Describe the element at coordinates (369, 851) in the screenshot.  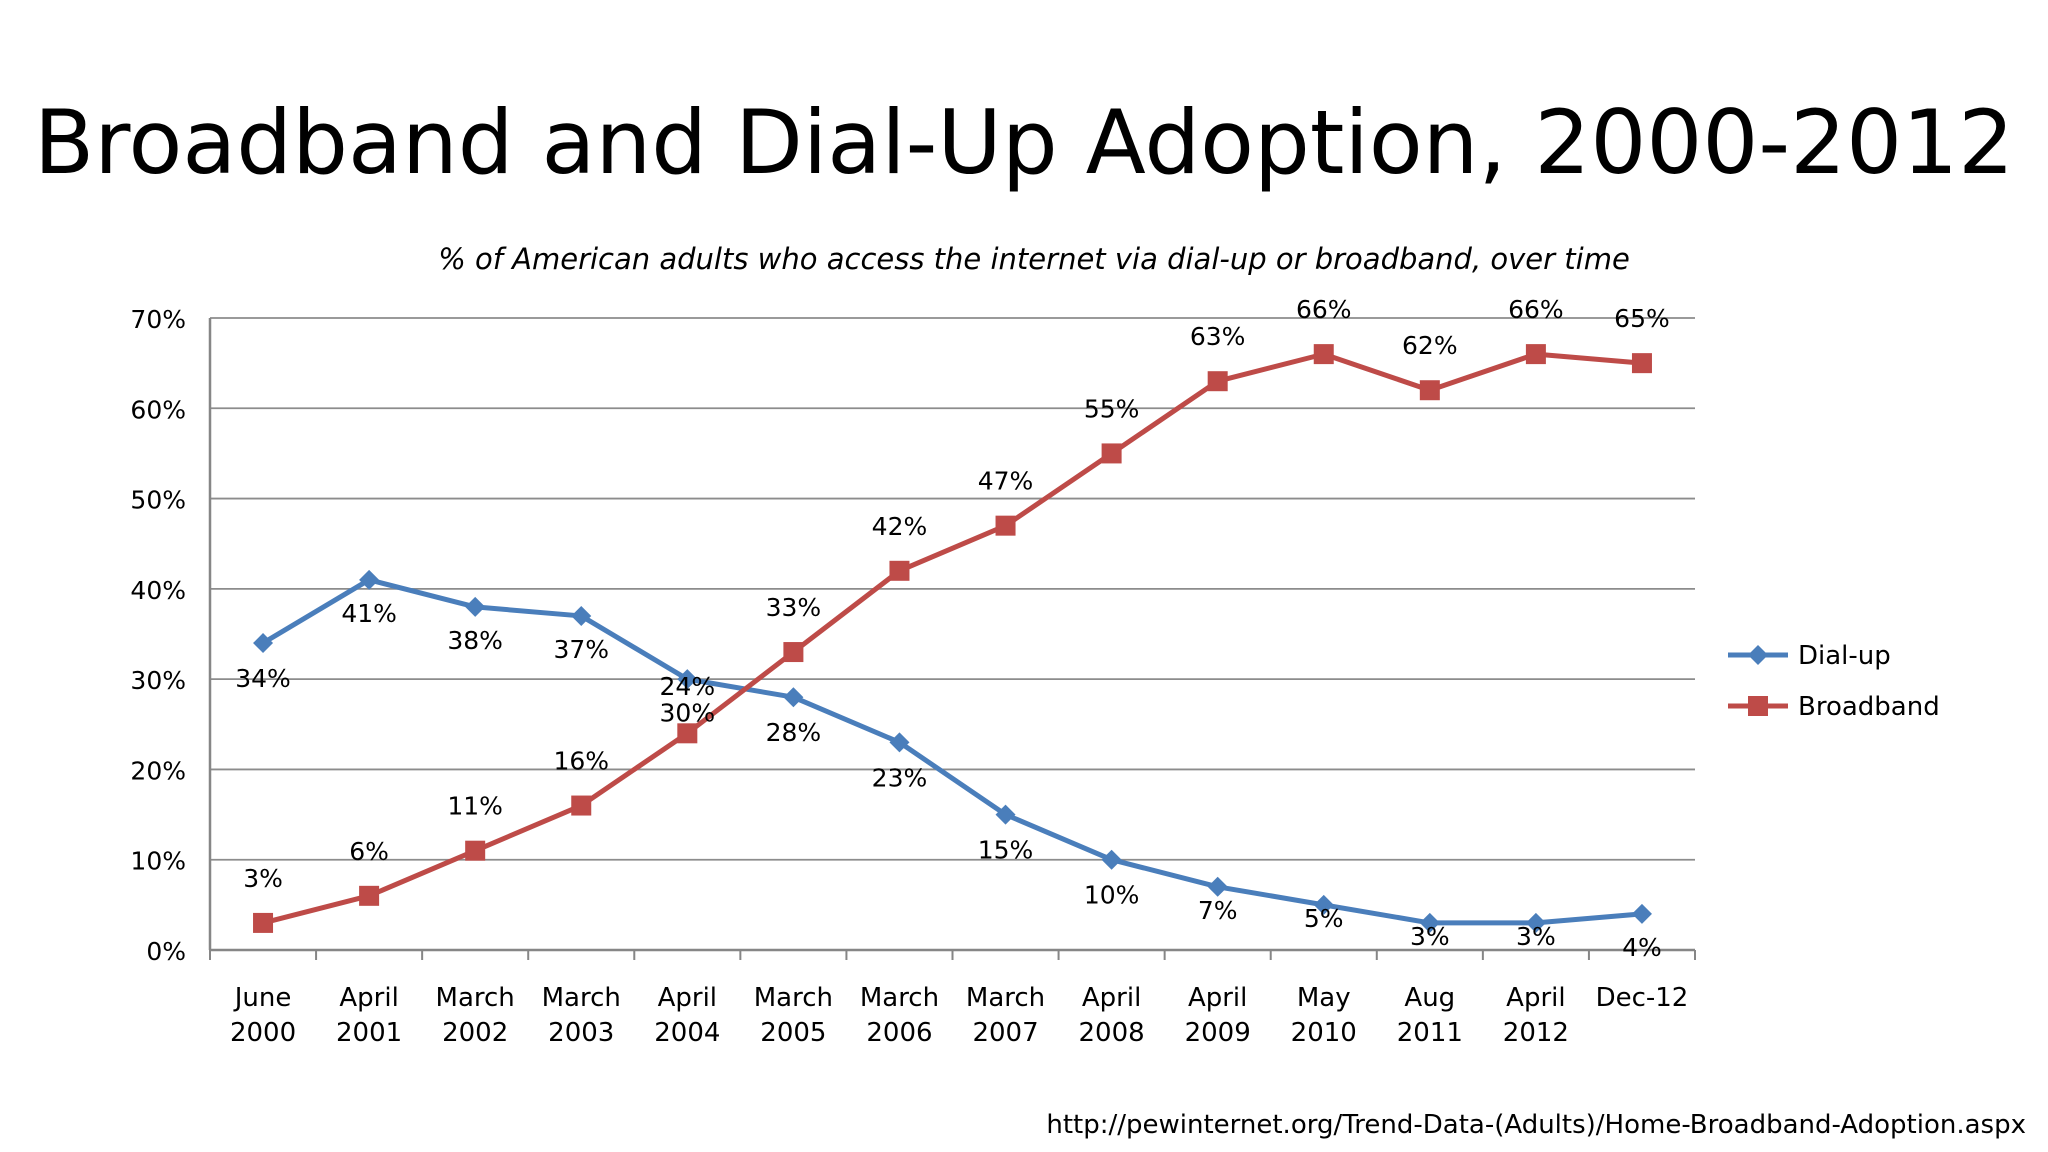
I see `data-label: 6%` at that location.